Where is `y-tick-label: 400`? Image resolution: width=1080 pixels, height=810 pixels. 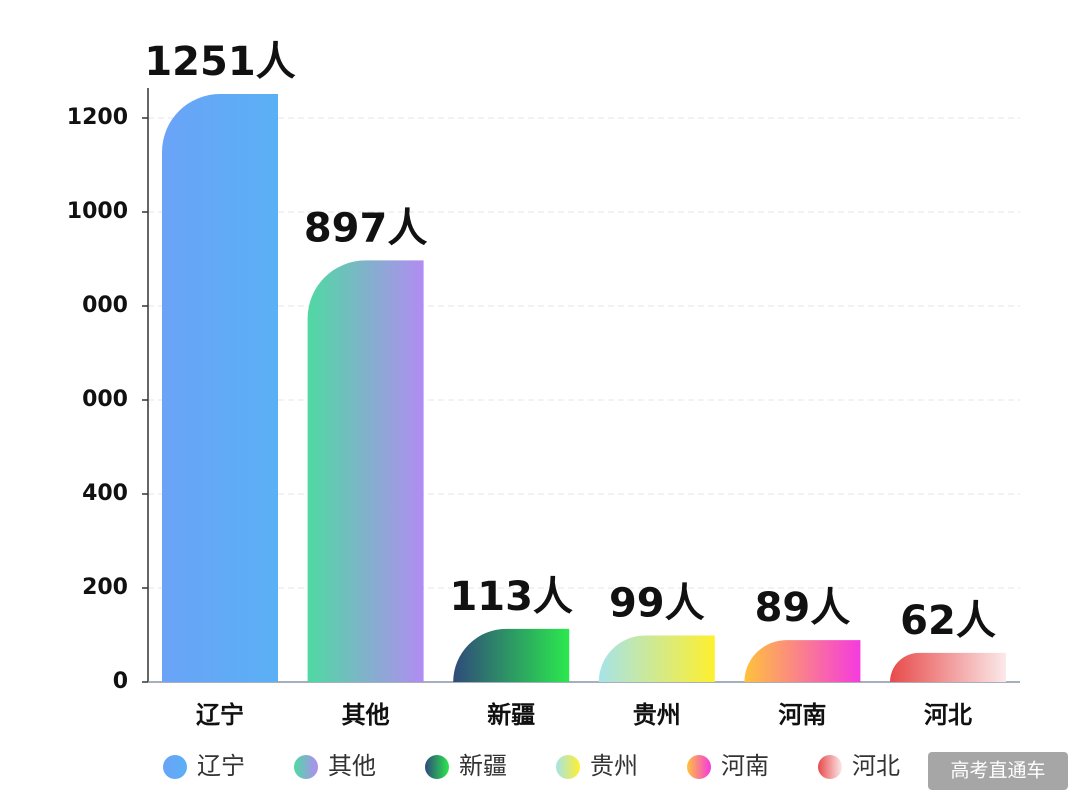 y-tick-label: 400 is located at coordinates (105, 493).